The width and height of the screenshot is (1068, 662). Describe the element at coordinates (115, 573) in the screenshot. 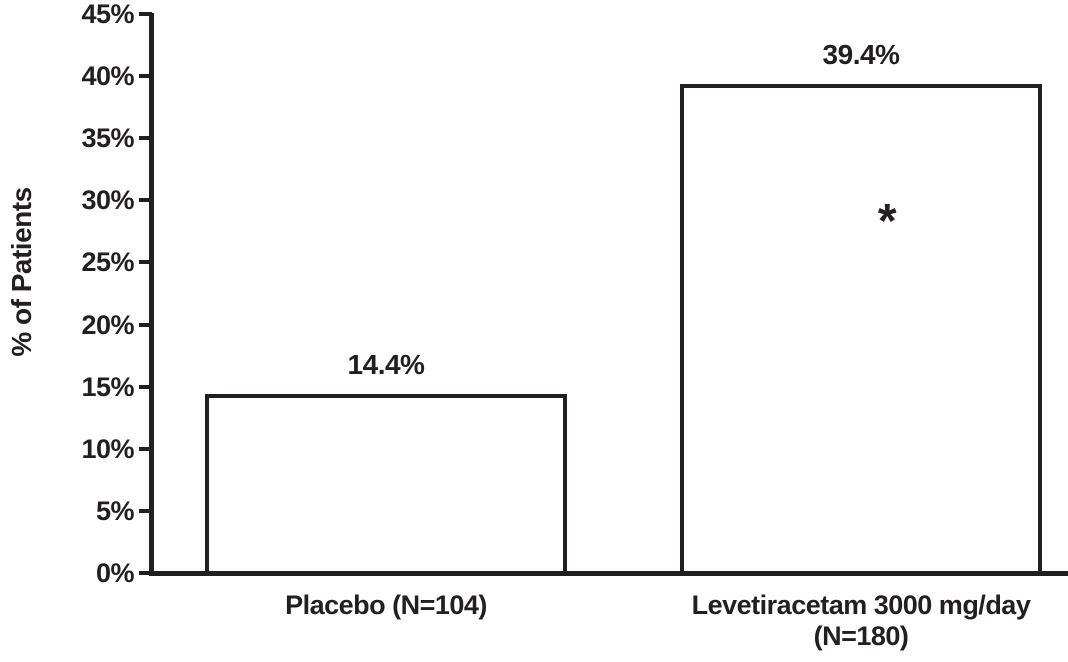

I see `y-tick-label: 0%` at that location.